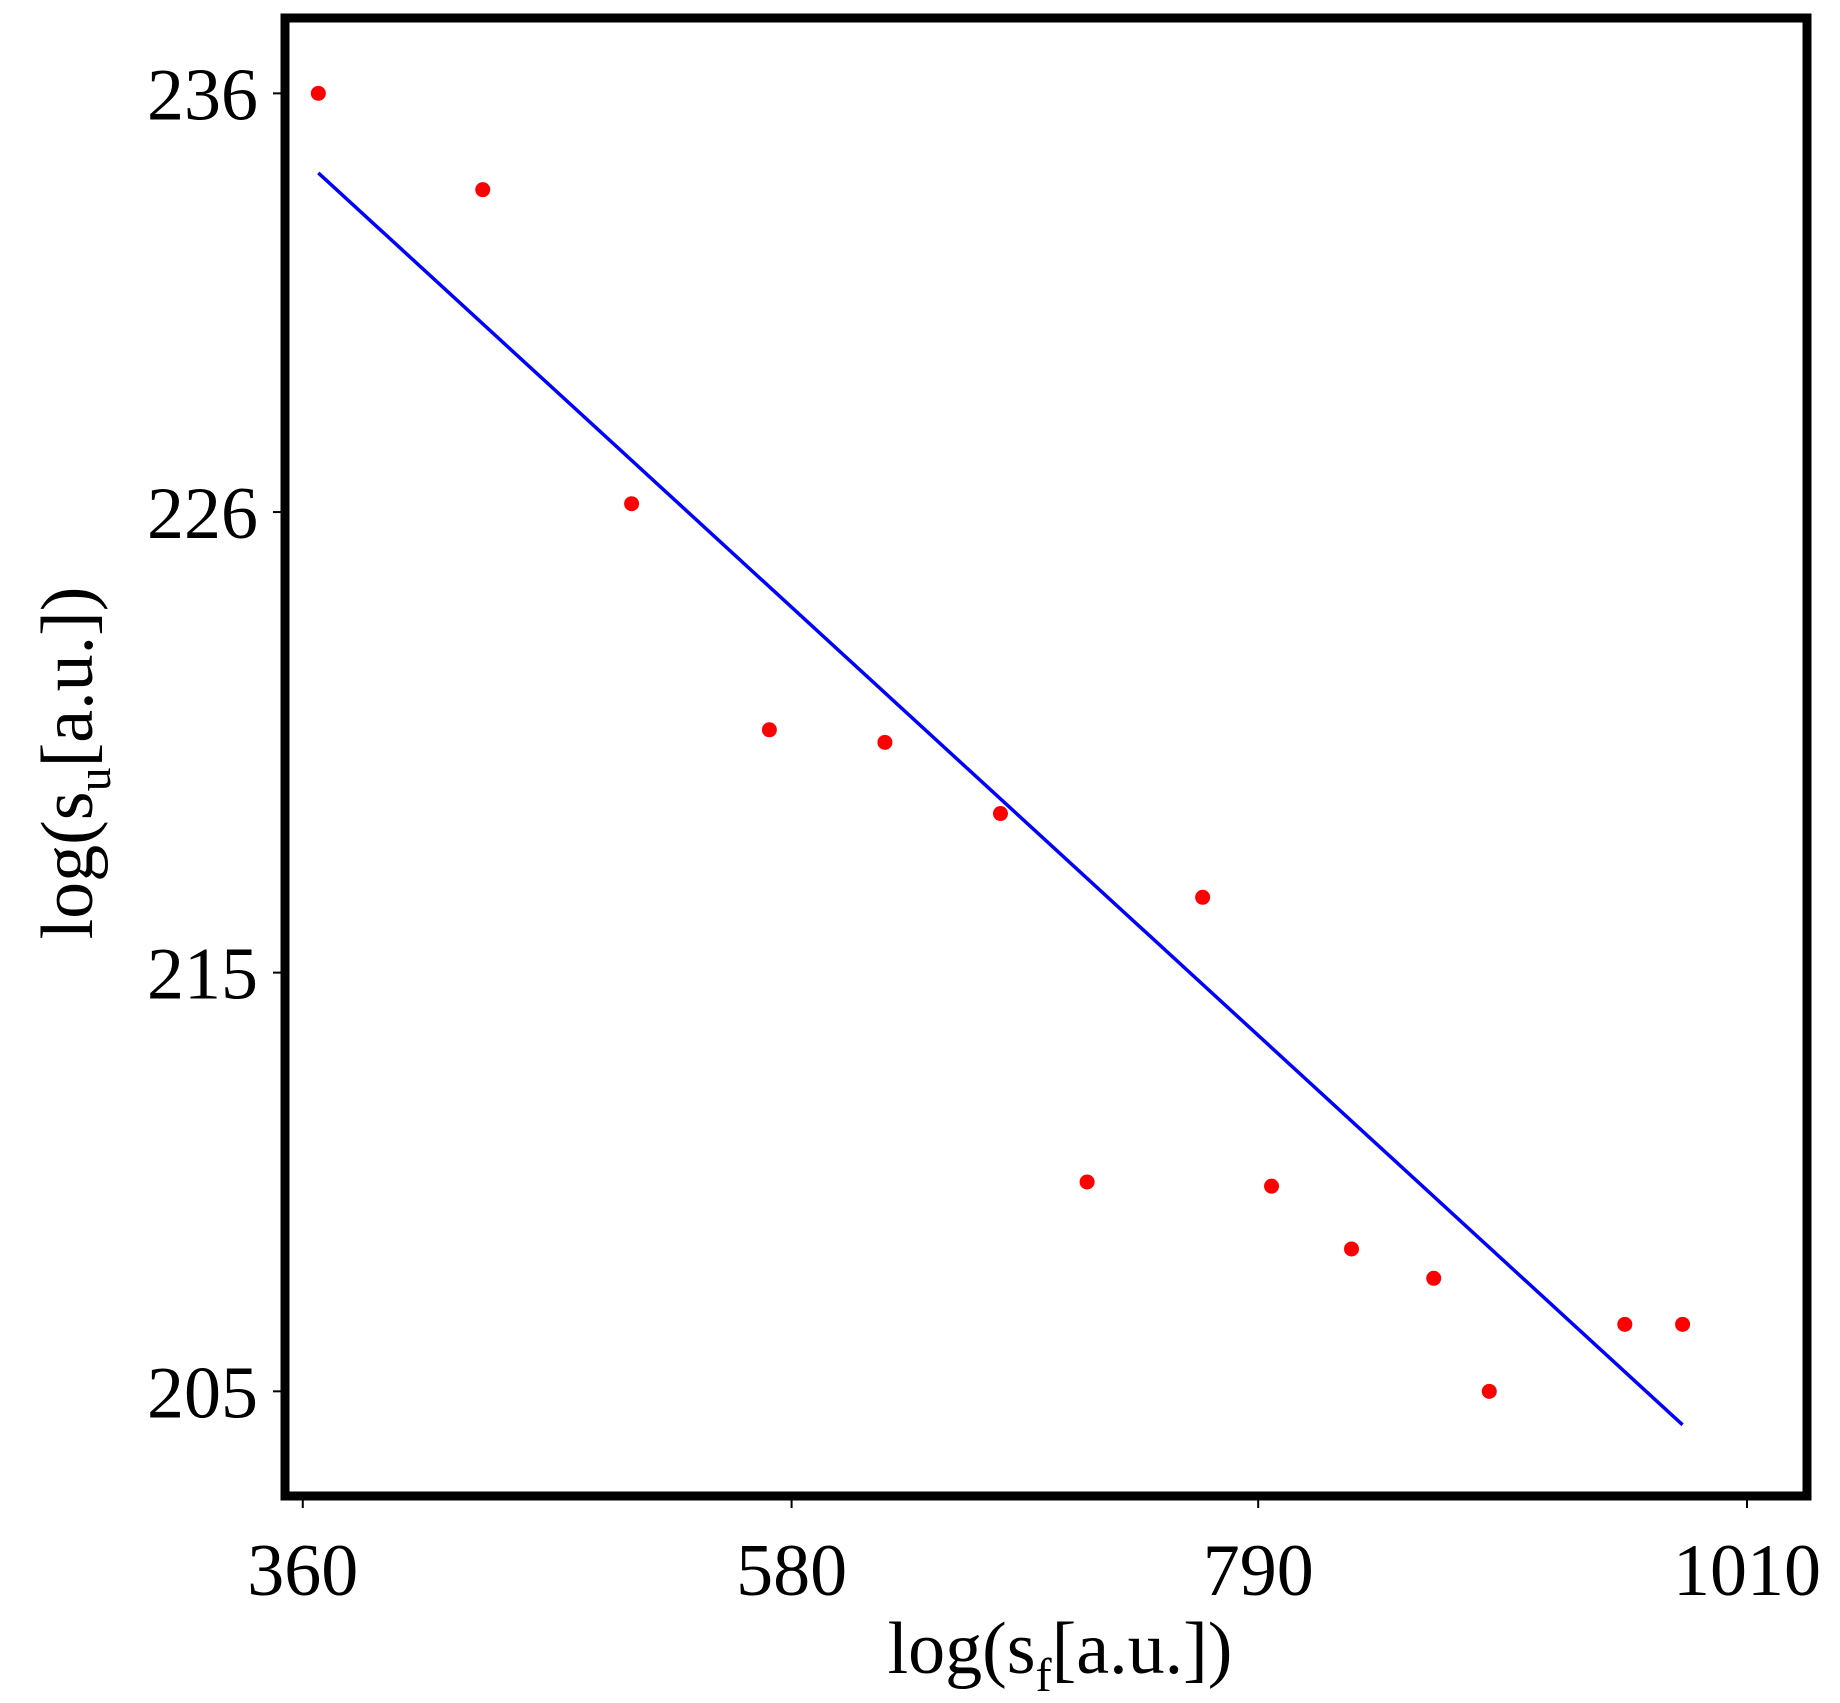  What do you see at coordinates (302, 1571) in the screenshot?
I see `x-tick-label-360: 360` at bounding box center [302, 1571].